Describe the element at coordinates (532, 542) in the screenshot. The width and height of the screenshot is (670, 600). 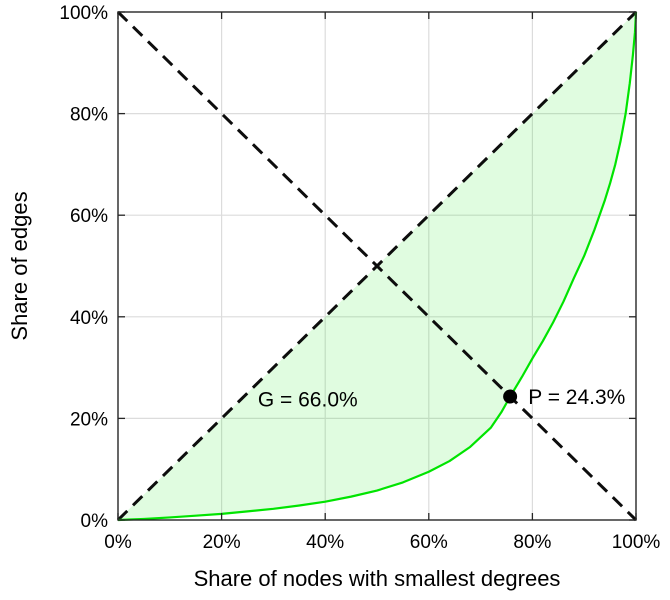
I see `x-tick-label: 80%` at that location.